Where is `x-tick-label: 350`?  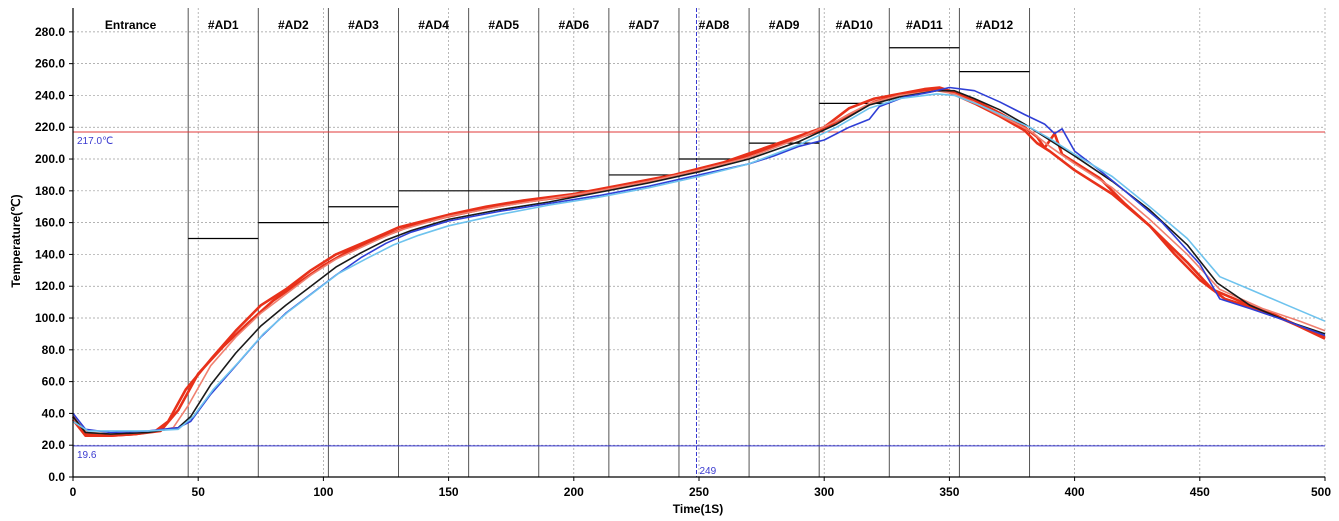
x-tick-label: 350 is located at coordinates (949, 492).